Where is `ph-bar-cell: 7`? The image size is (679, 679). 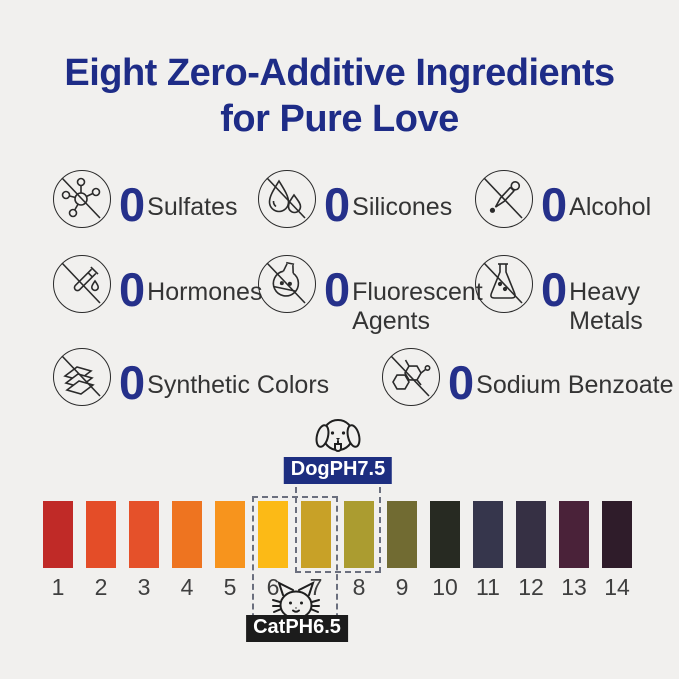 ph-bar-cell: 7 is located at coordinates (316, 551).